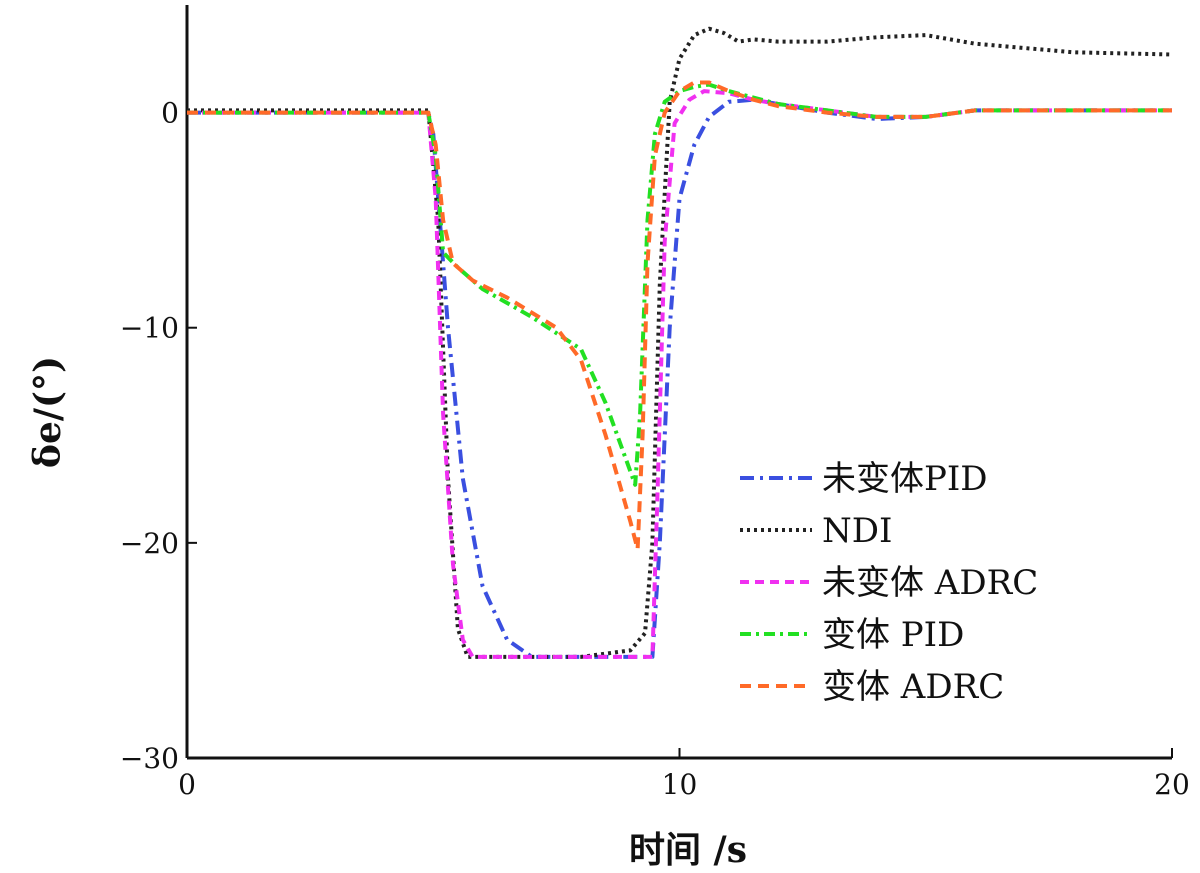  What do you see at coordinates (913, 687) in the screenshot?
I see `legend-label-5: 变体 ADRC` at bounding box center [913, 687].